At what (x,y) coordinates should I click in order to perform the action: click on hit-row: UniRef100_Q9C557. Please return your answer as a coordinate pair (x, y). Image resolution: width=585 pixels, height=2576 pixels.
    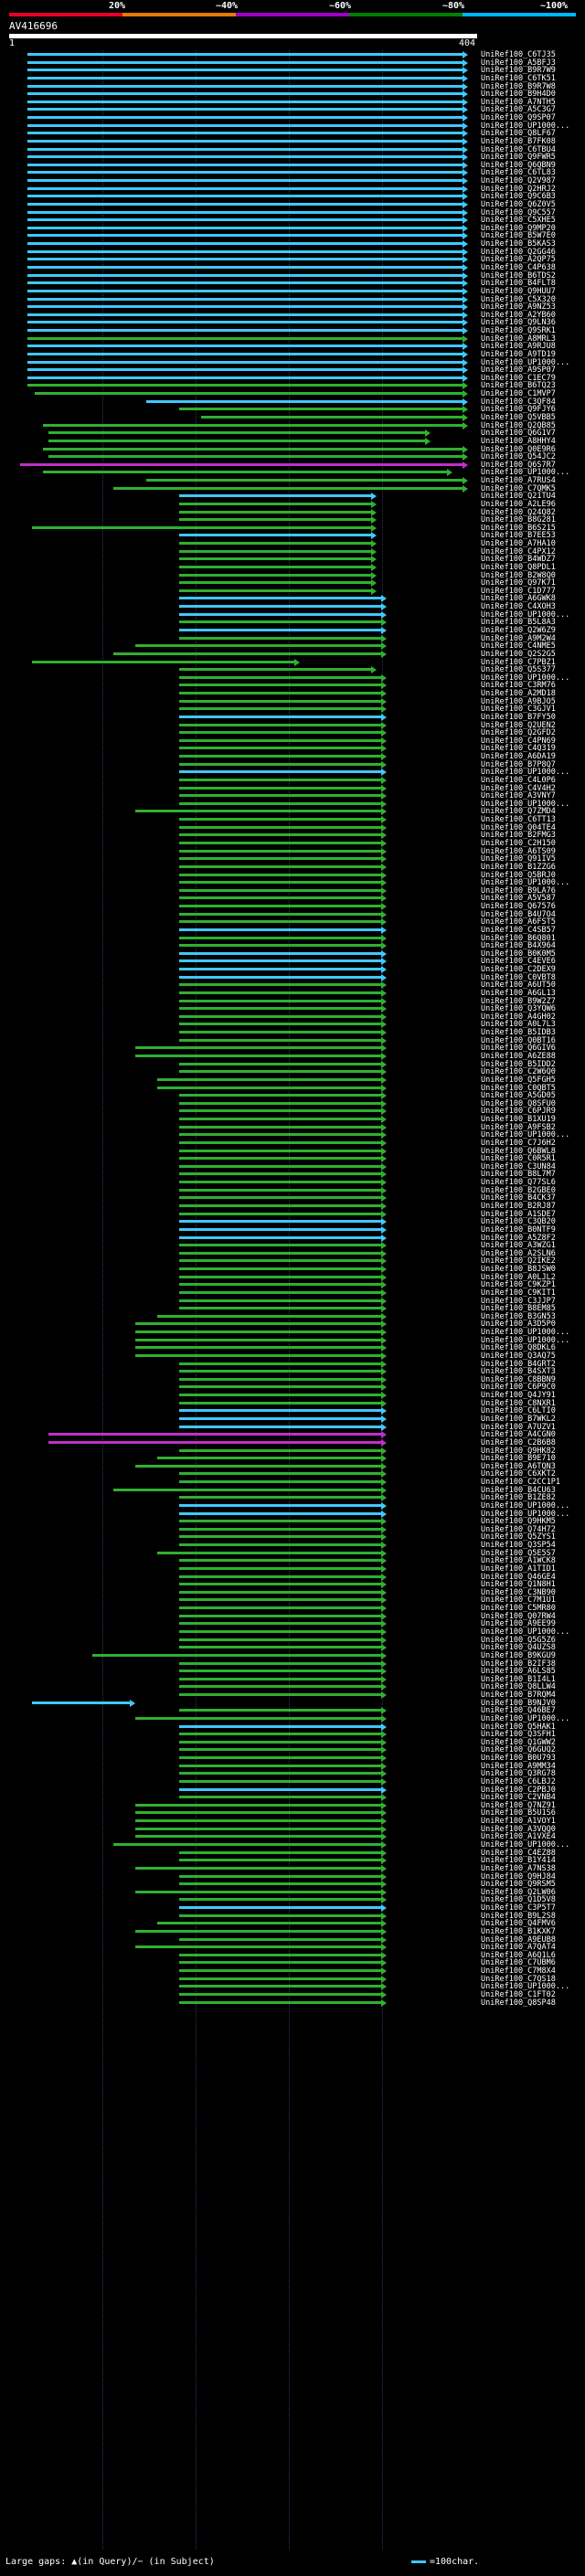
    Looking at the image, I should click on (293, 212).